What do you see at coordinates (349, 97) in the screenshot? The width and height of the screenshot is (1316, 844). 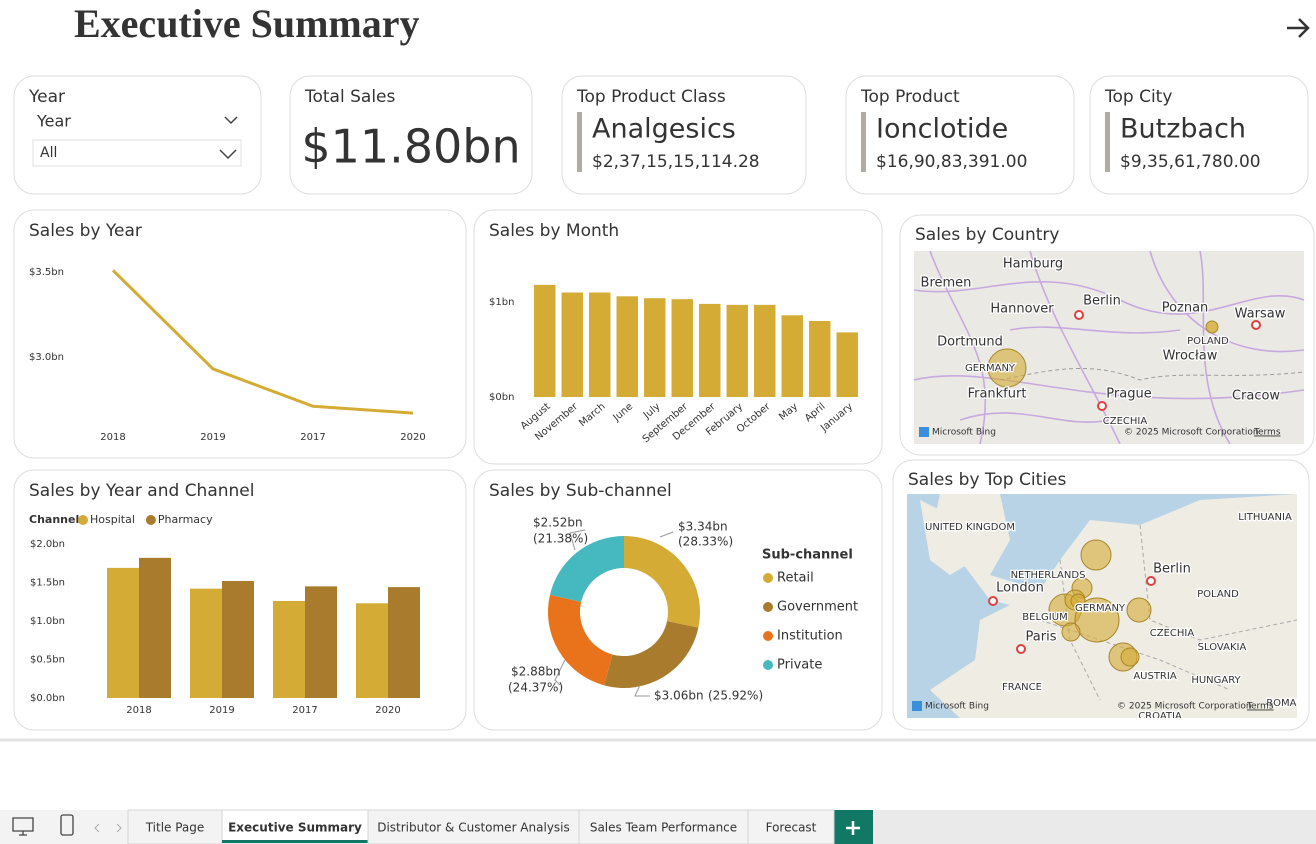 I see `card-title: Total Sales` at bounding box center [349, 97].